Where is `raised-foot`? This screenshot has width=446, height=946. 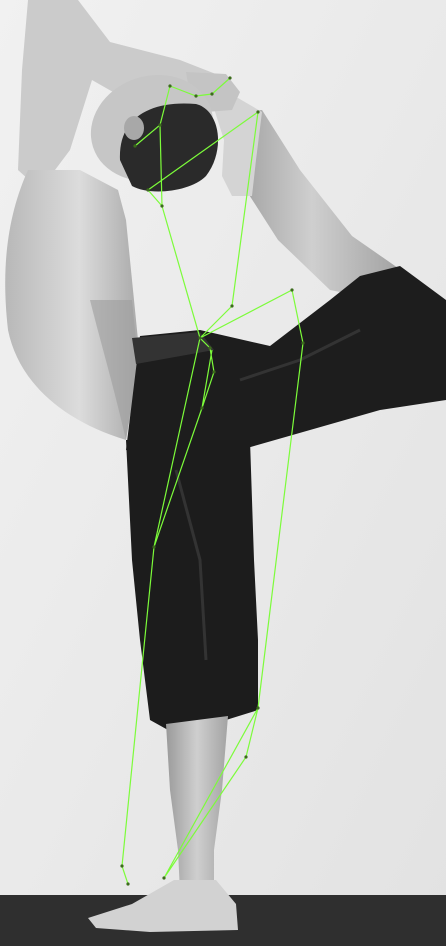 raised-foot is located at coordinates (236, 146).